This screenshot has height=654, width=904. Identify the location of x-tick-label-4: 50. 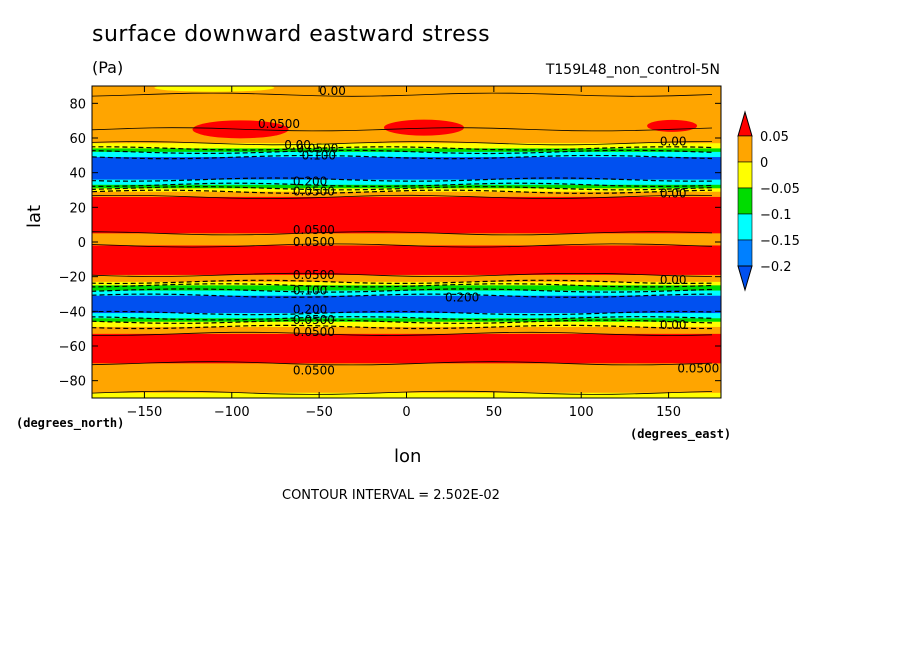
(494, 412).